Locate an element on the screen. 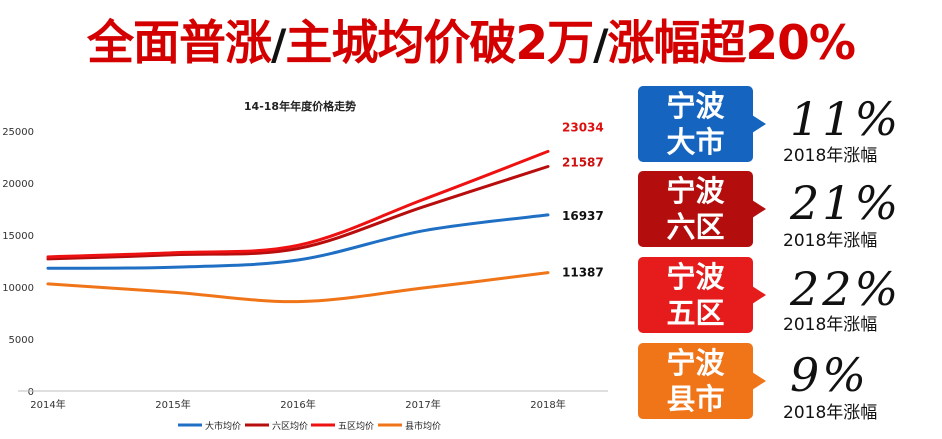  x-tick-label: 2016年 is located at coordinates (297, 404).